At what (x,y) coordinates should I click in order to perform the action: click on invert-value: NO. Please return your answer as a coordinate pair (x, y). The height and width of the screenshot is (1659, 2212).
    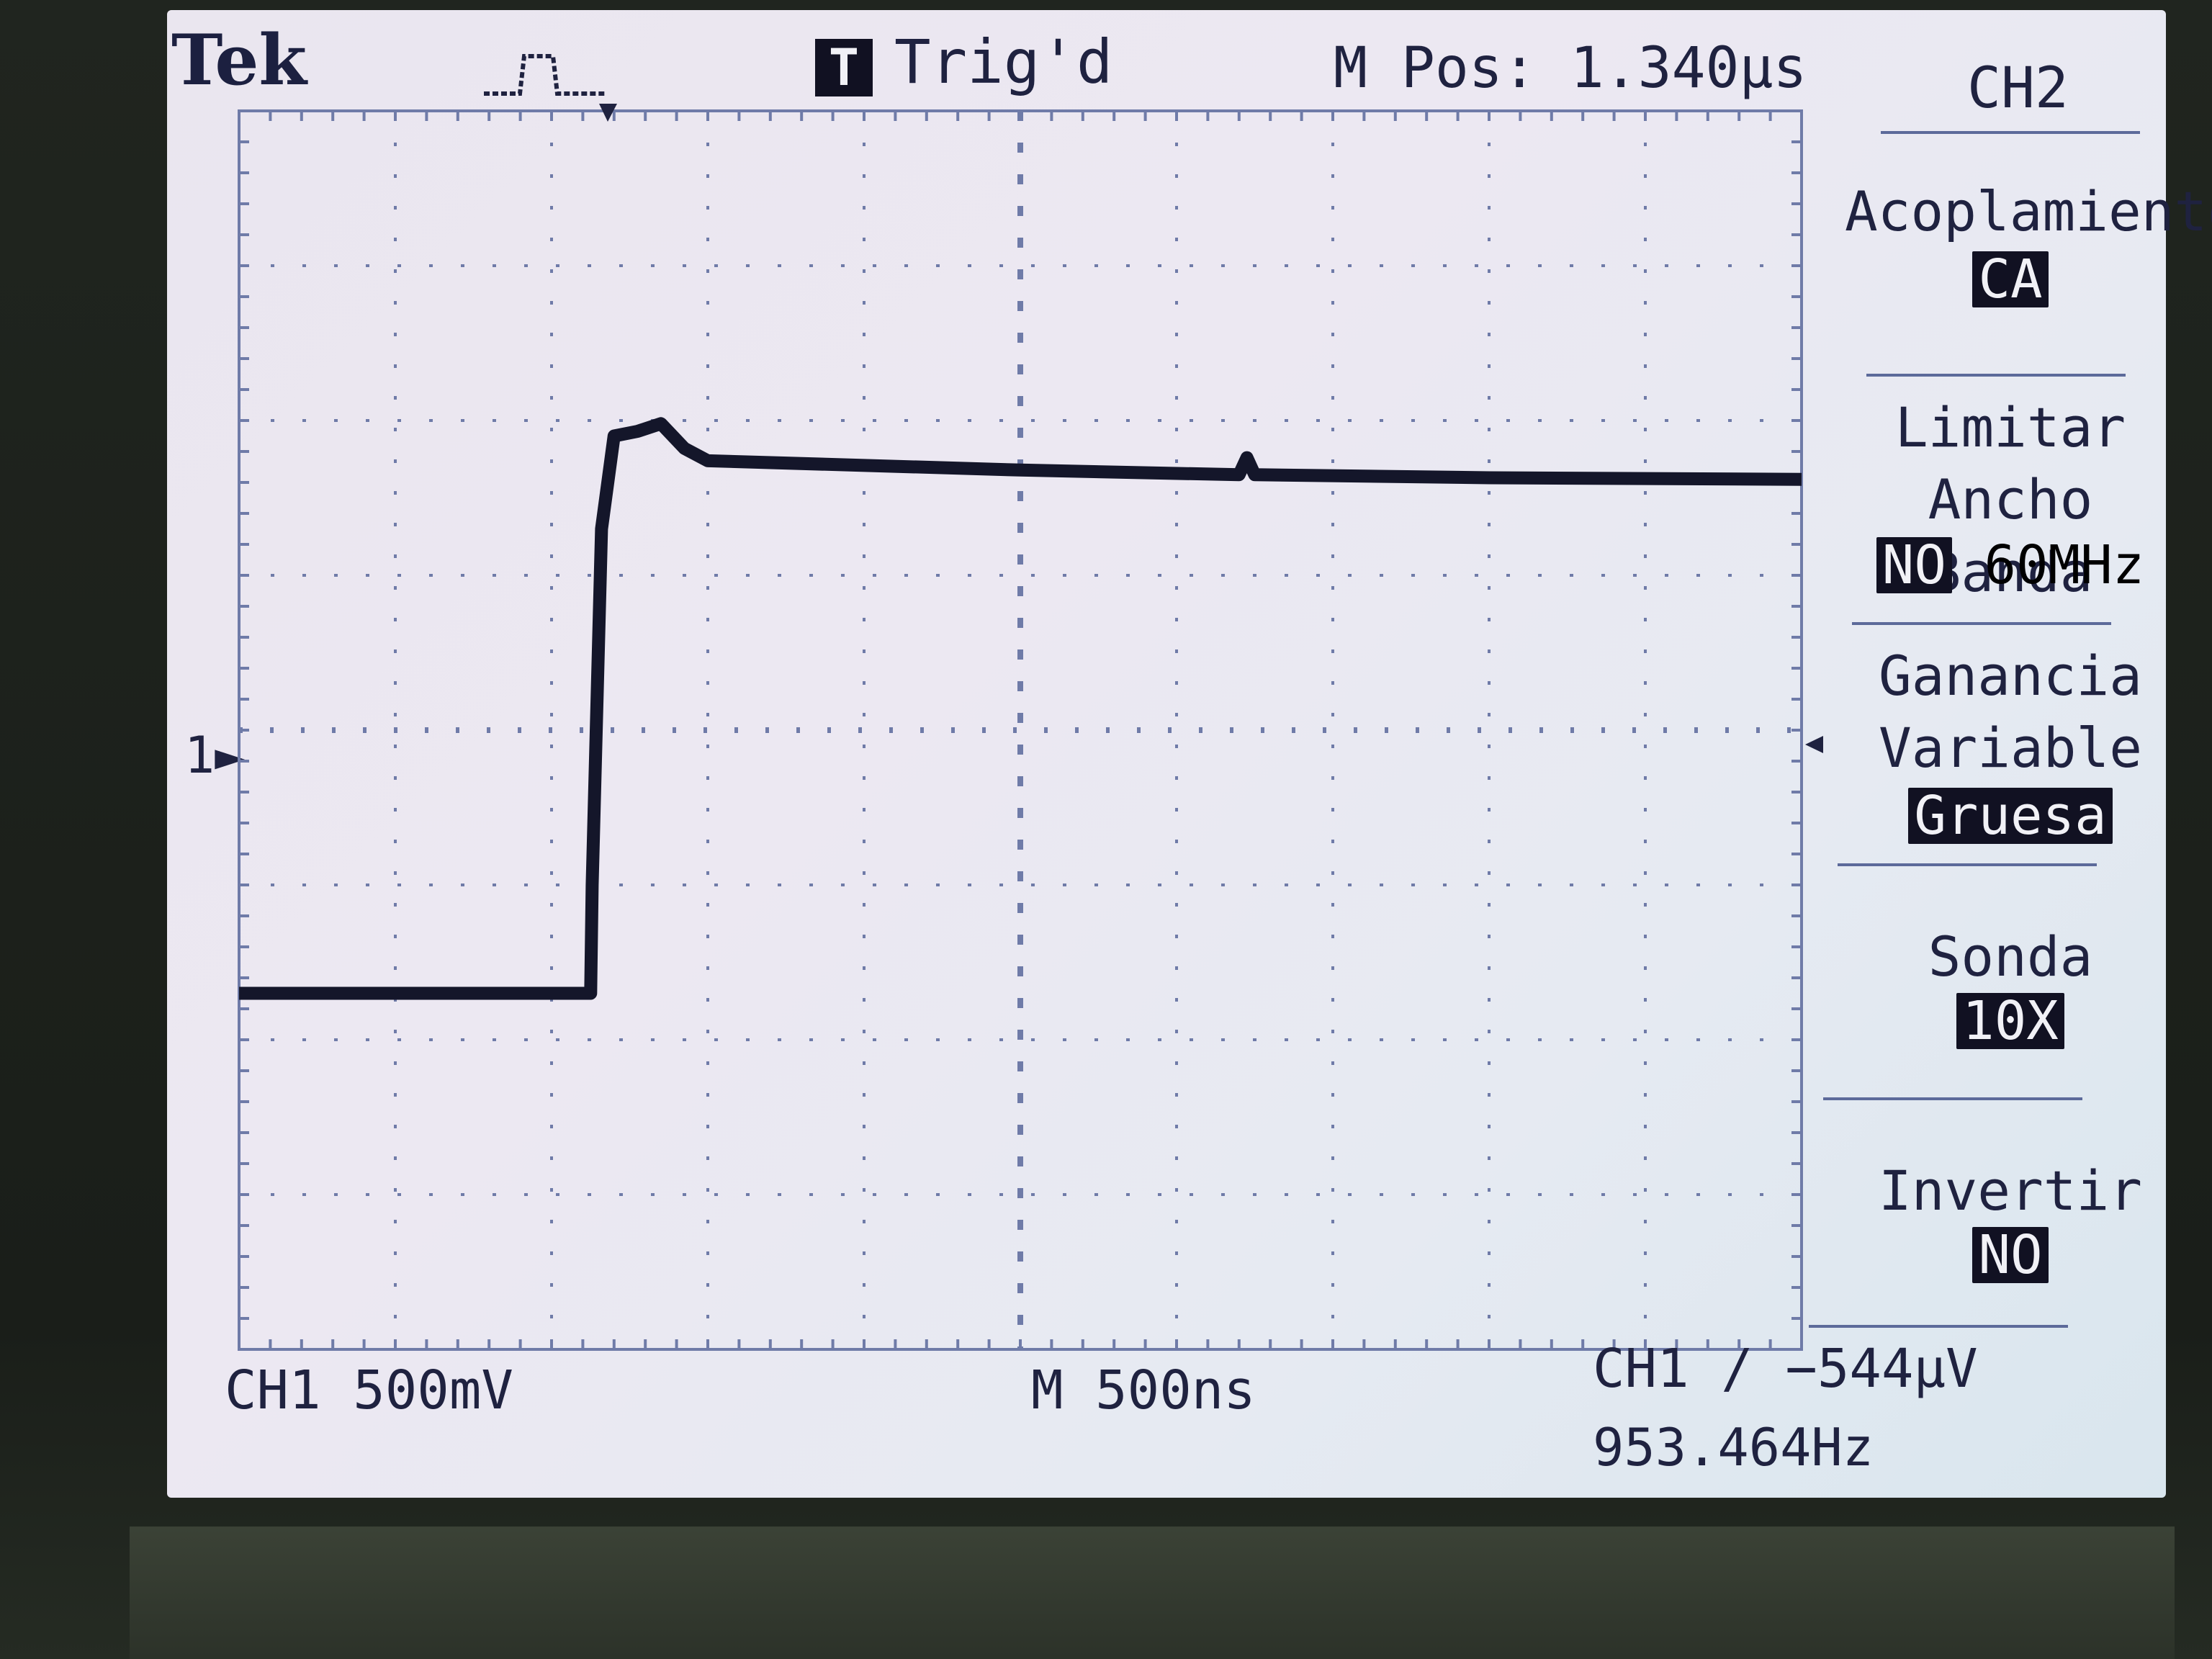
    Looking at the image, I should click on (2011, 1255).